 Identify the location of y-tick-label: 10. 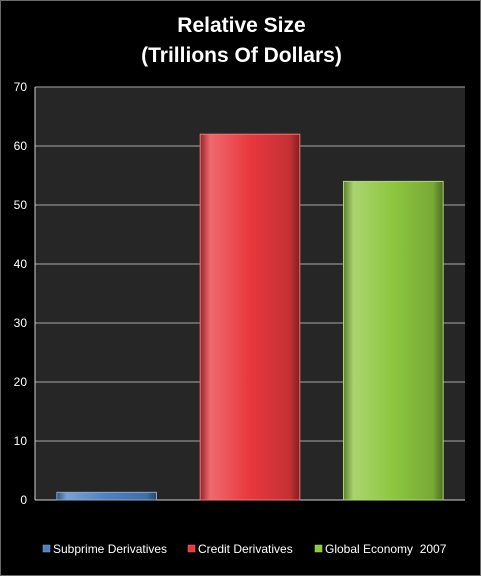
(21, 441).